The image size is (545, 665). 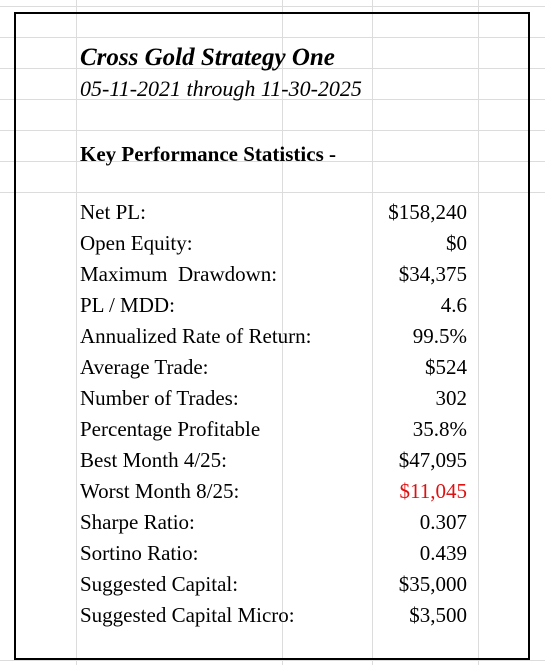 I want to click on stat-label: Sharpe Ratio:, so click(x=137, y=522).